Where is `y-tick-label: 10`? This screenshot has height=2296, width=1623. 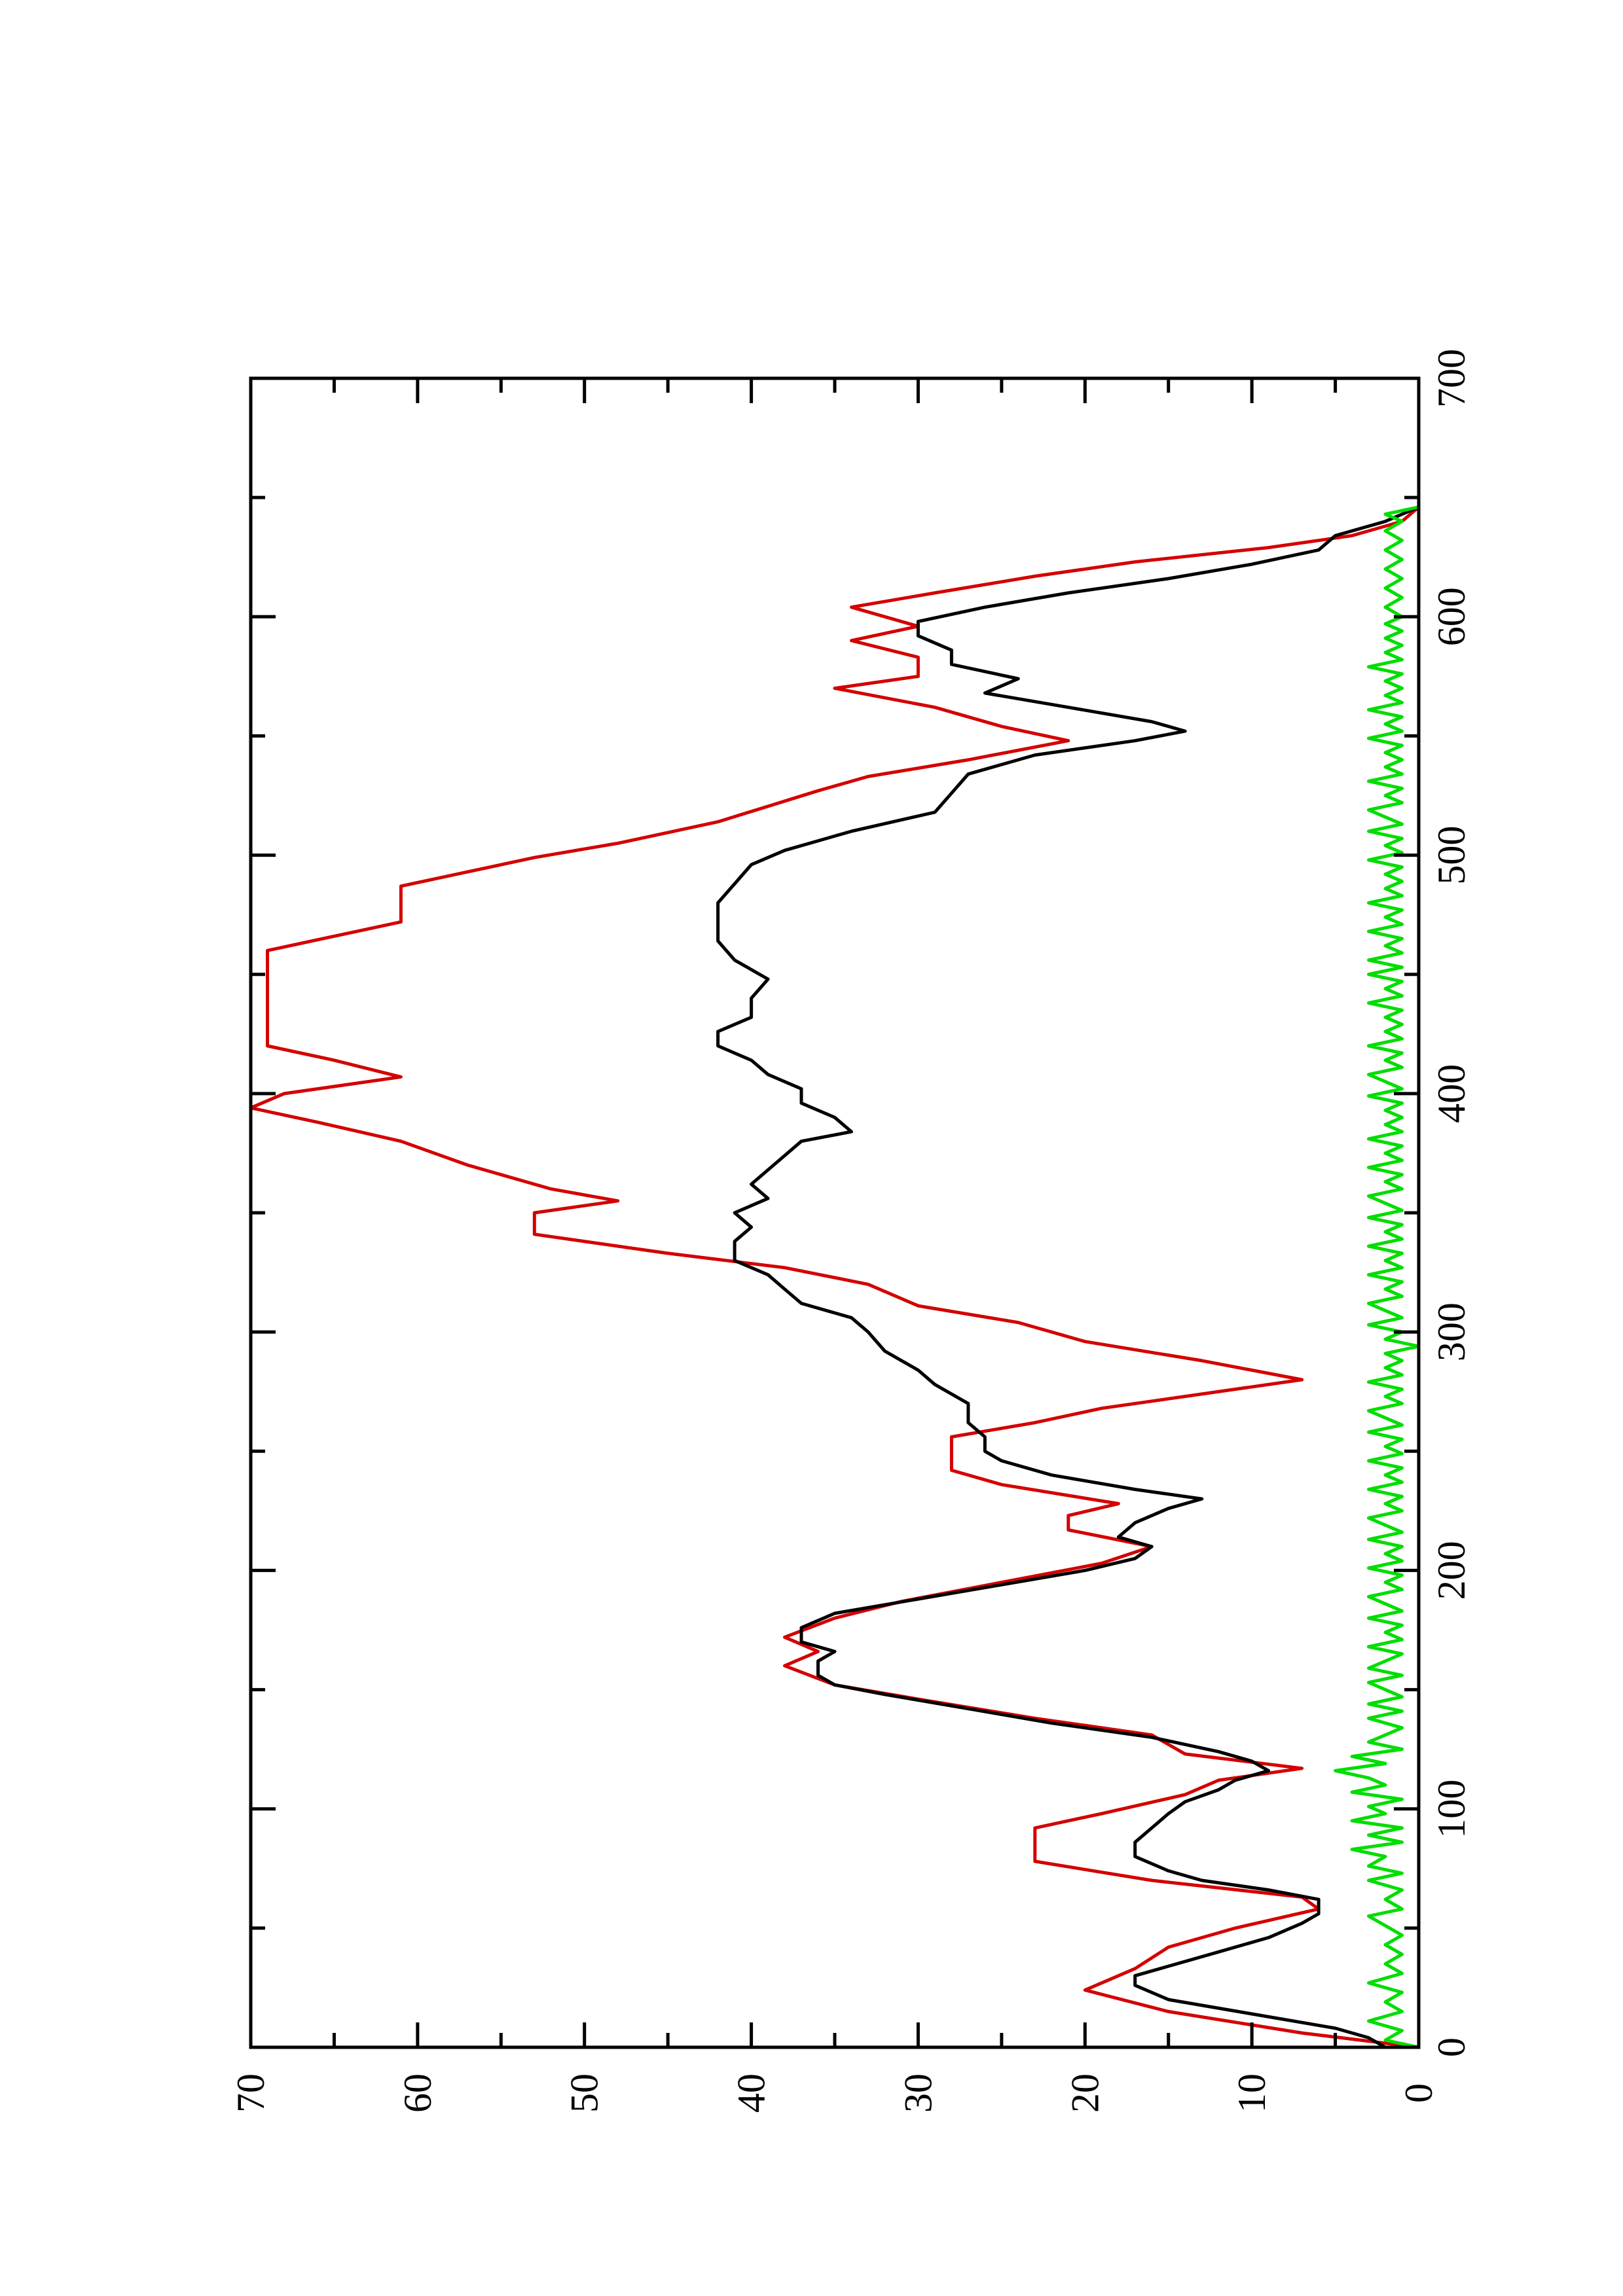
y-tick-label: 10 is located at coordinates (1251, 2093).